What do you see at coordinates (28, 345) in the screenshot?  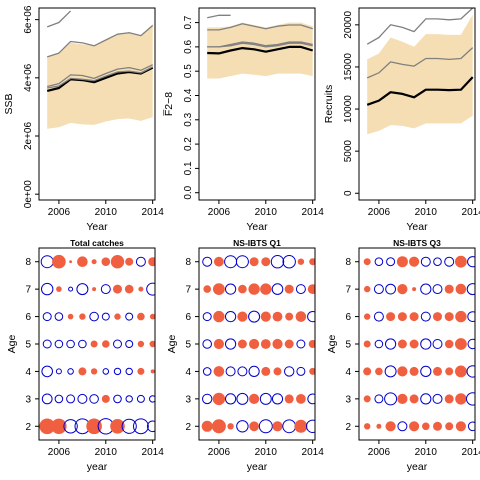 I see `y-tick-label: 5` at bounding box center [28, 345].